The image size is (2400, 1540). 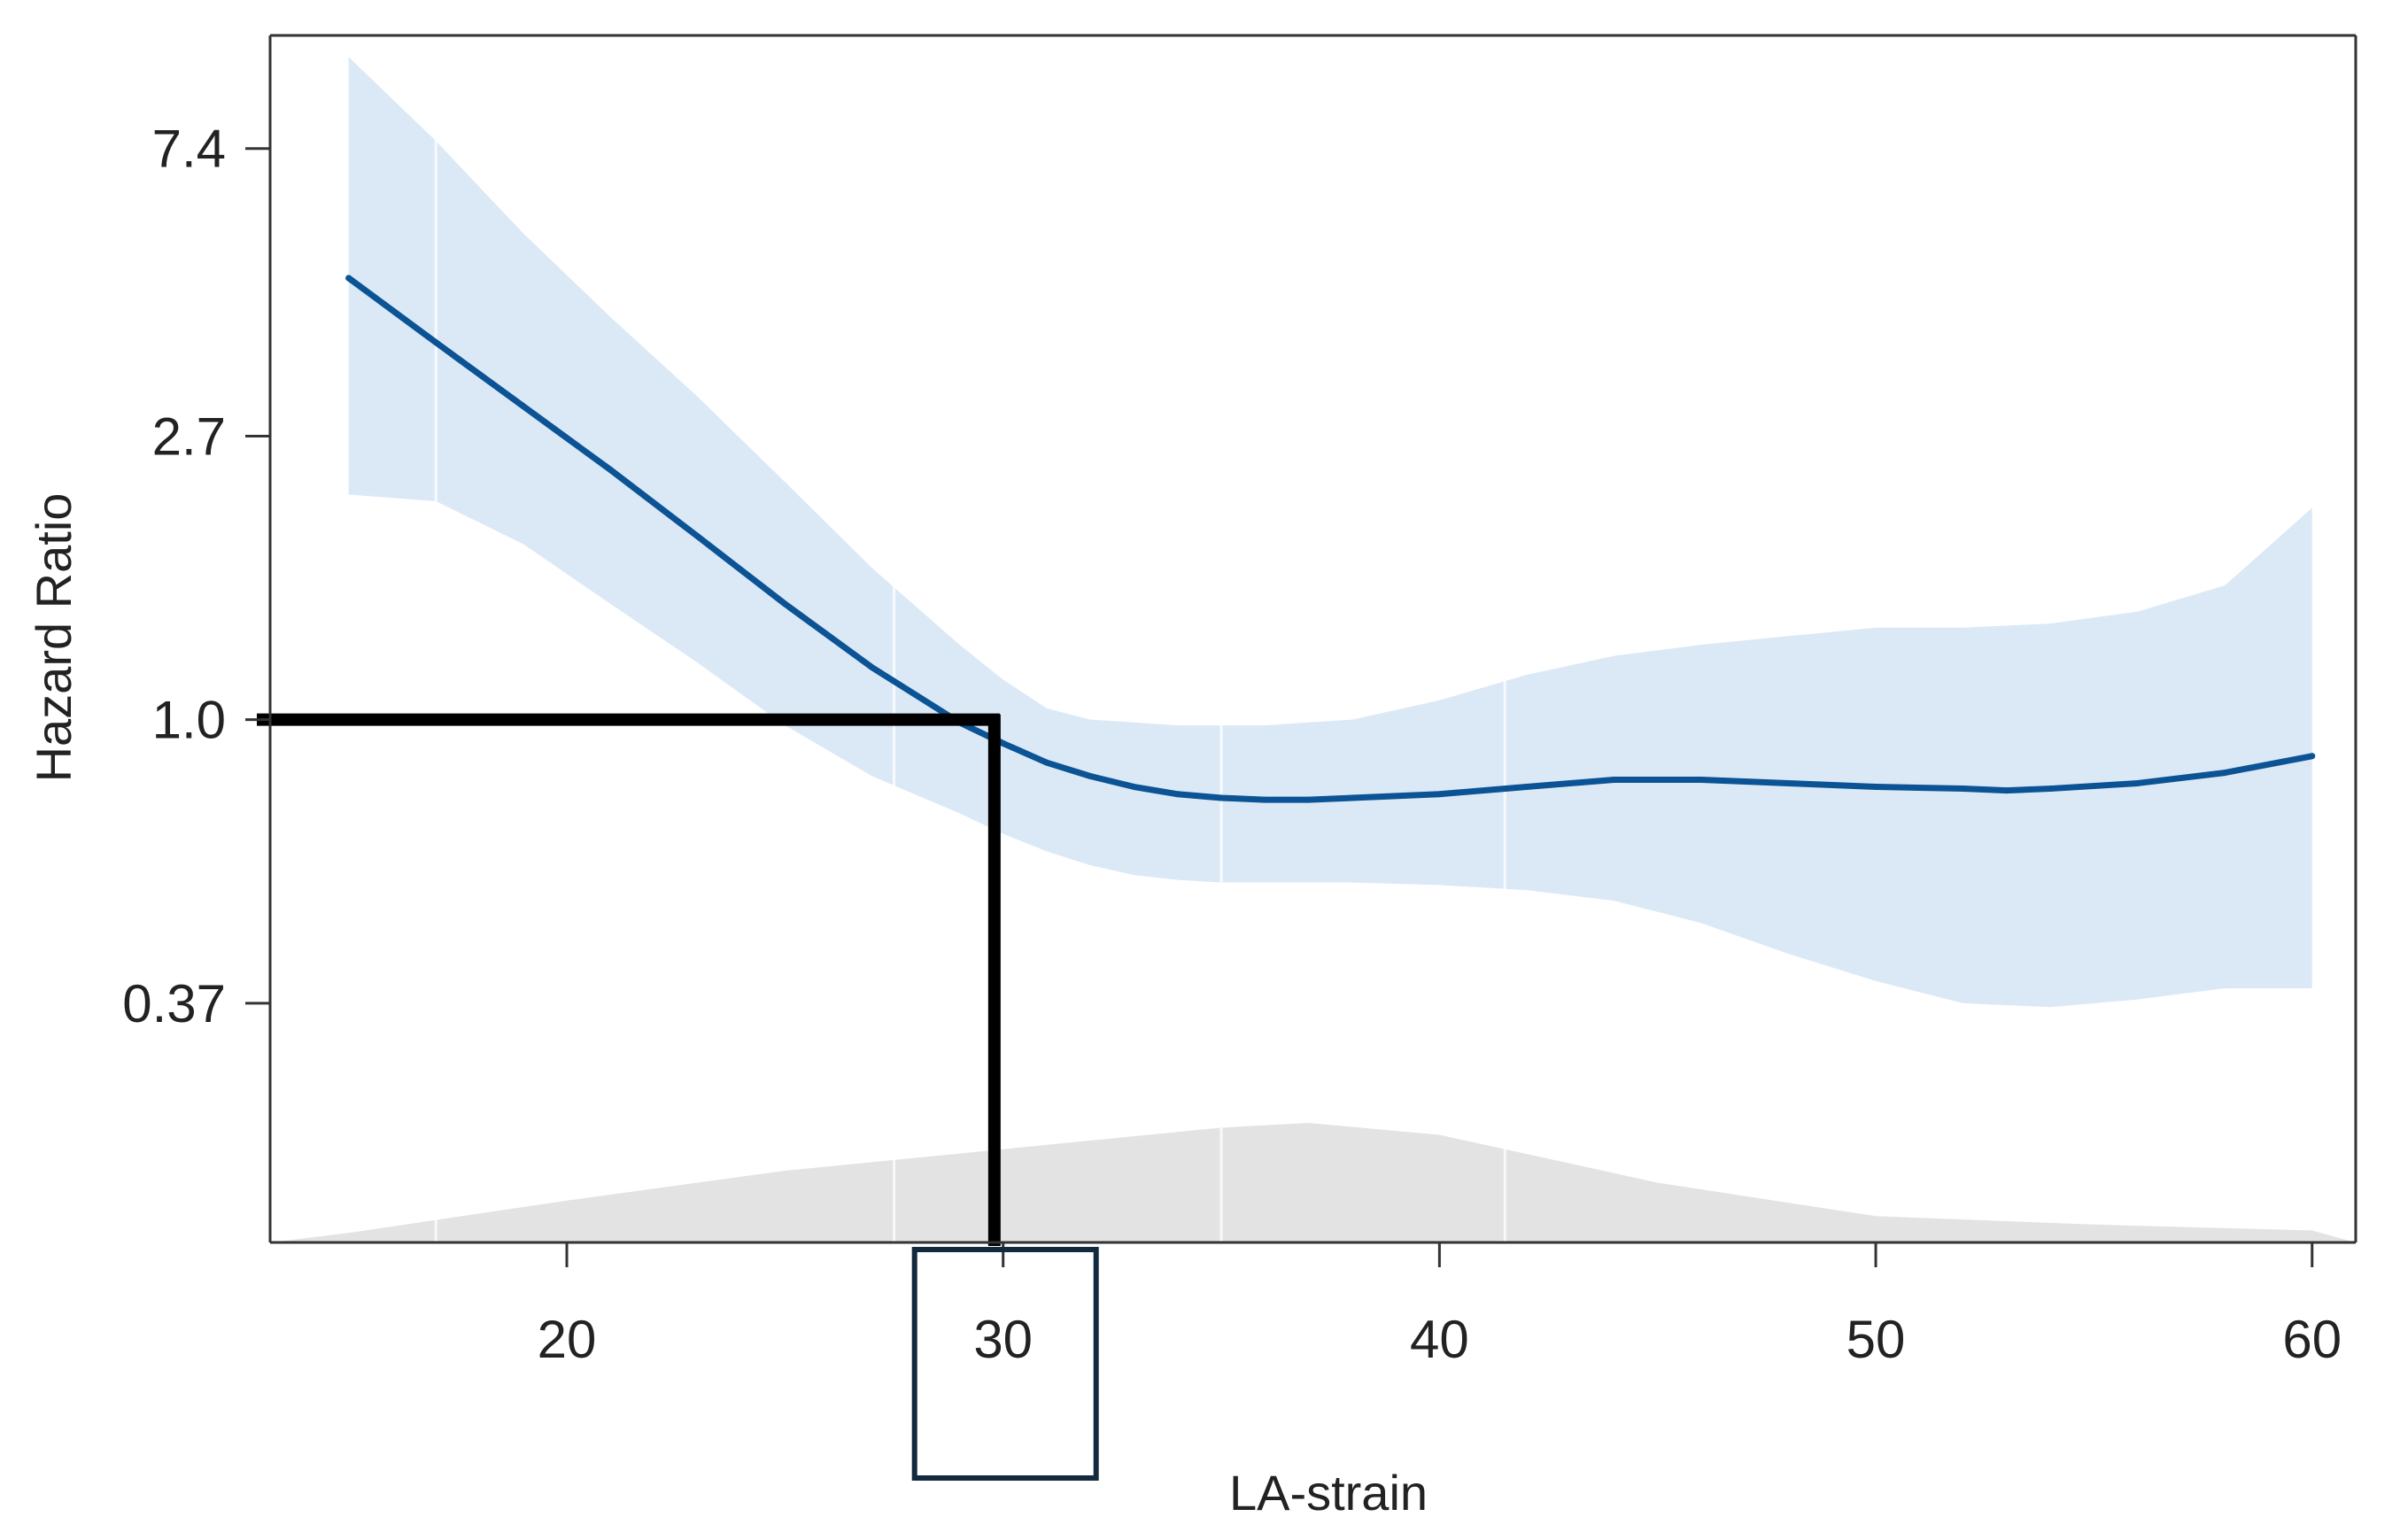 What do you see at coordinates (196, 576) in the screenshot?
I see `y-axis-ticks: 7.4 2.7 1.0 0.37` at bounding box center [196, 576].